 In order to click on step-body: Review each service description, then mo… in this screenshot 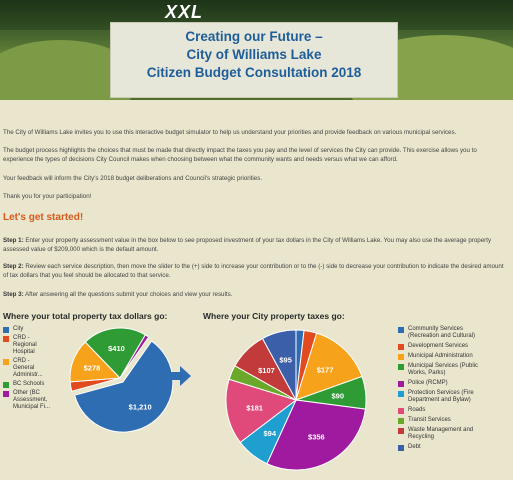, I will do `click(253, 271)`.